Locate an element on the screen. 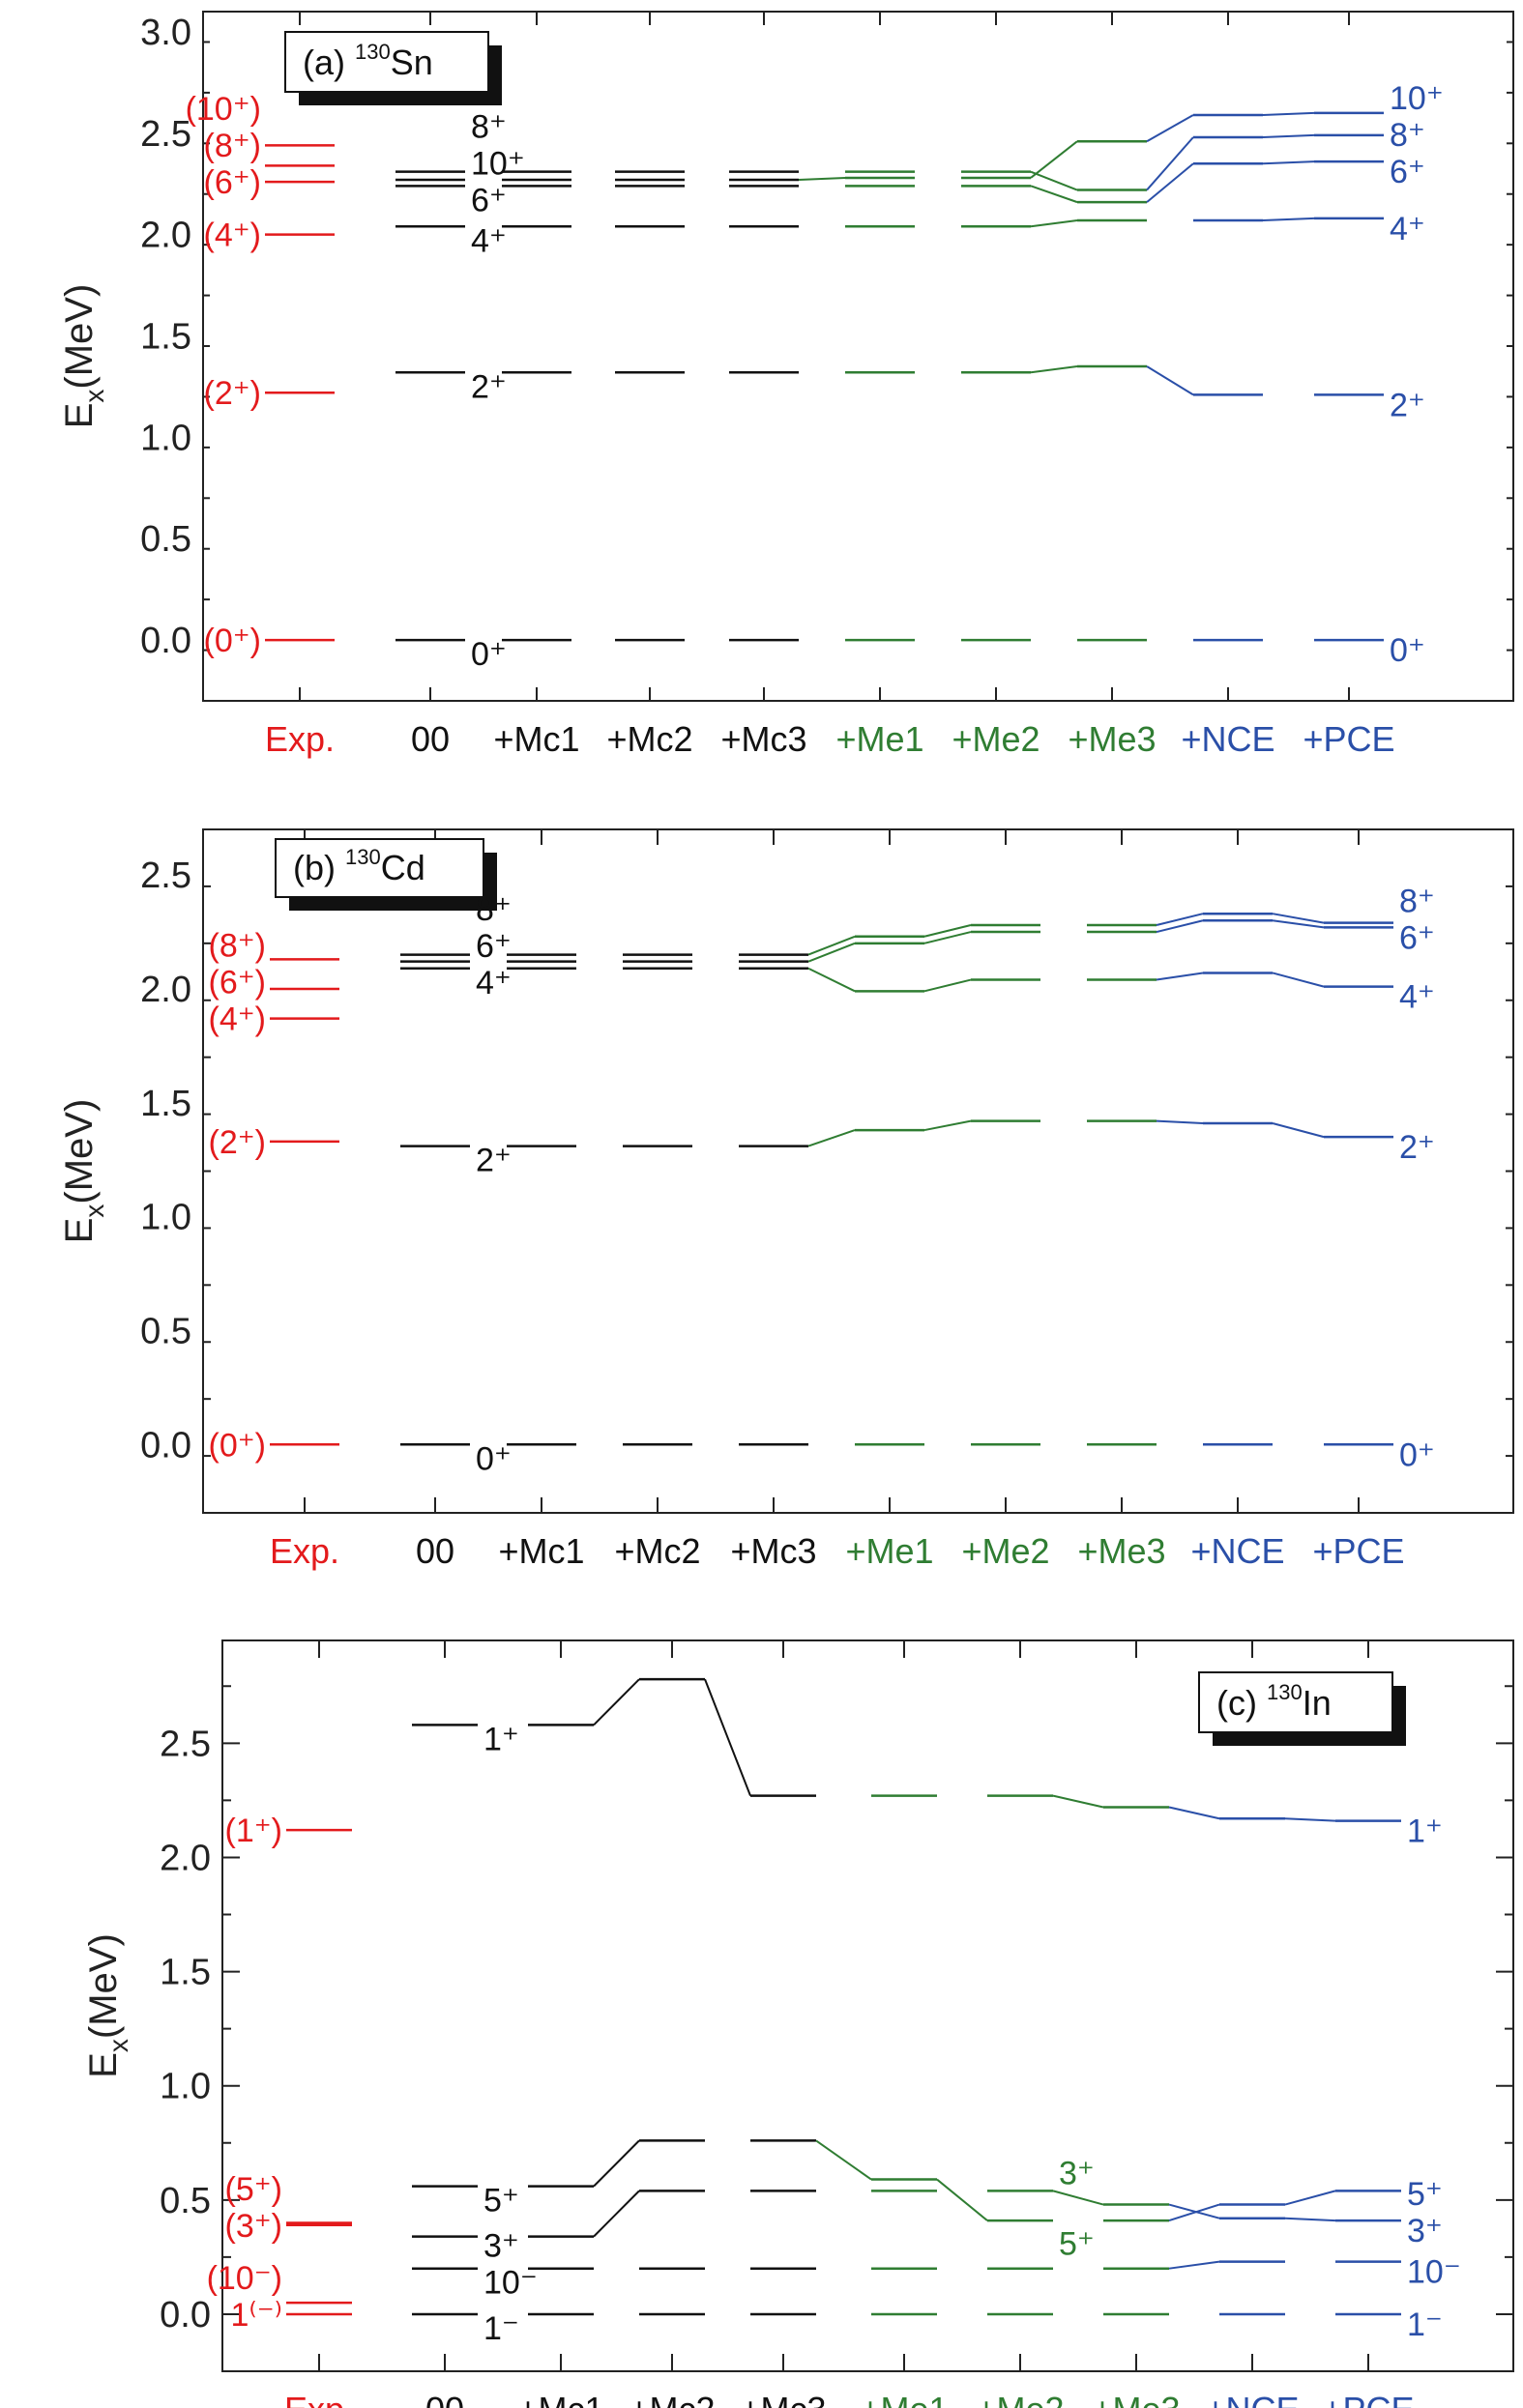  exp-level-label: 1⁽⁻⁾ is located at coordinates (256, 2315).